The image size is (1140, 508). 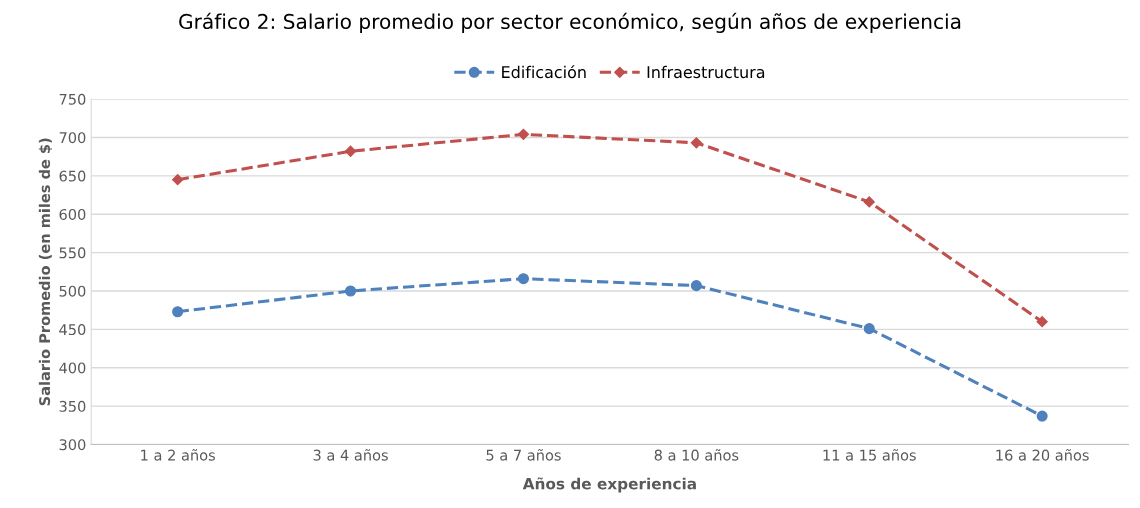 What do you see at coordinates (72, 445) in the screenshot?
I see `y-tick-label: 300` at bounding box center [72, 445].